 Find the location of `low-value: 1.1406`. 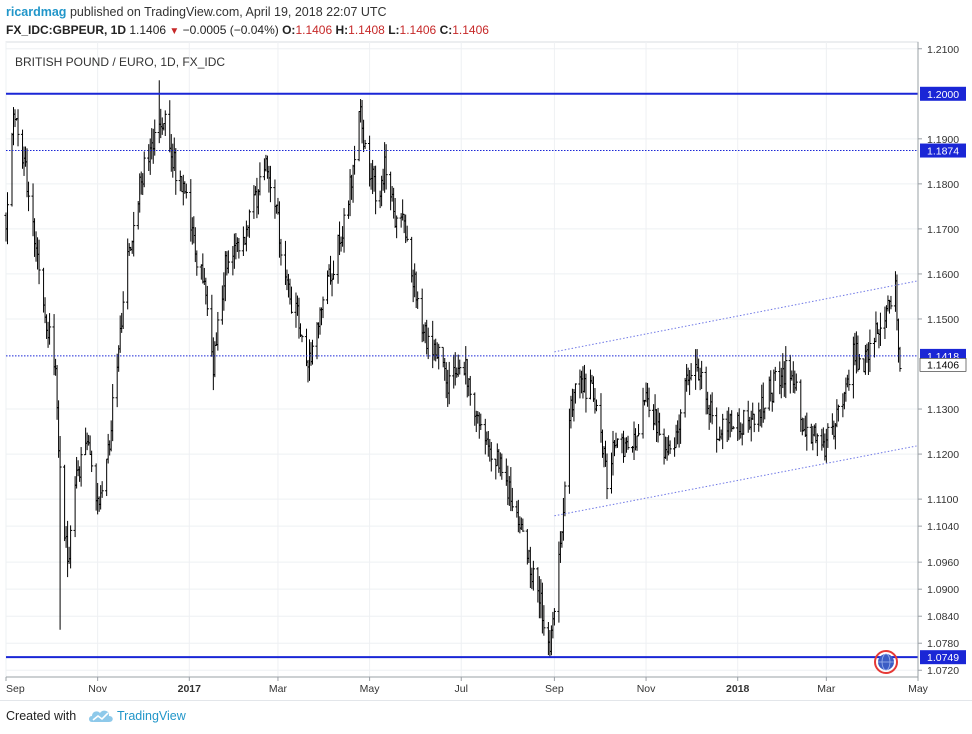

low-value: 1.1406 is located at coordinates (418, 30).